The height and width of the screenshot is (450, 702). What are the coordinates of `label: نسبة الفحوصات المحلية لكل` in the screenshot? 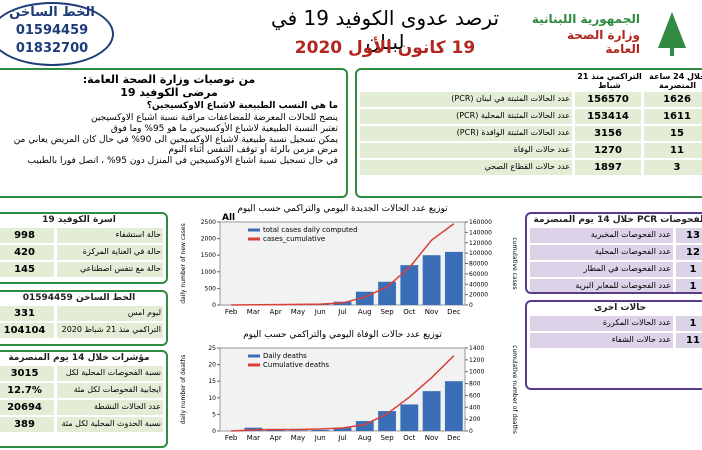 It's located at (110, 373).